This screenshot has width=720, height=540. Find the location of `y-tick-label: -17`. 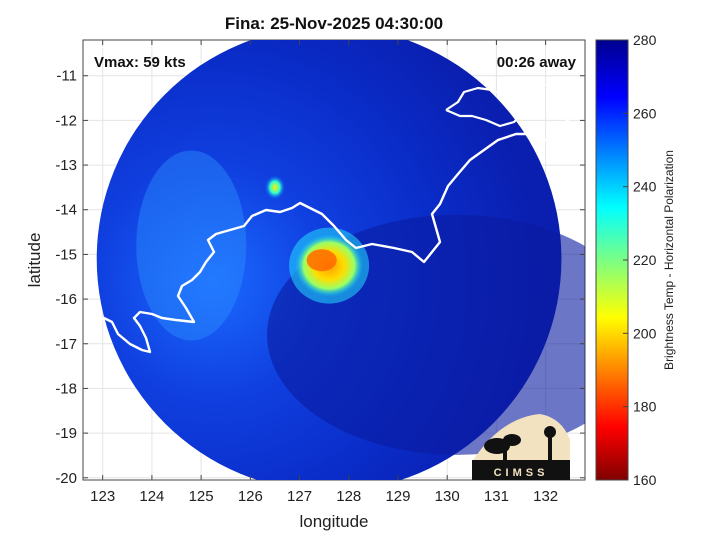

y-tick-label: -17 is located at coordinates (66, 344).